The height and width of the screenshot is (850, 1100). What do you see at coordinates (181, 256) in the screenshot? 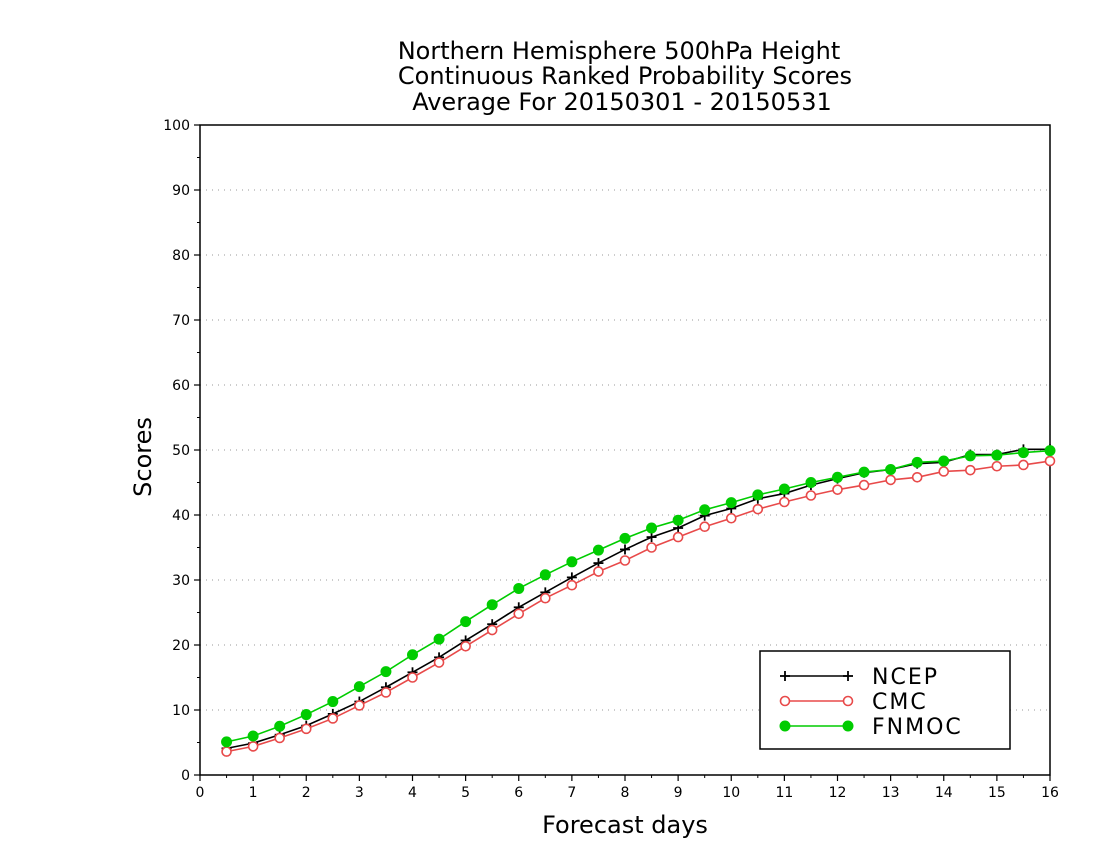
I see `y-tick-label: 80` at bounding box center [181, 256].